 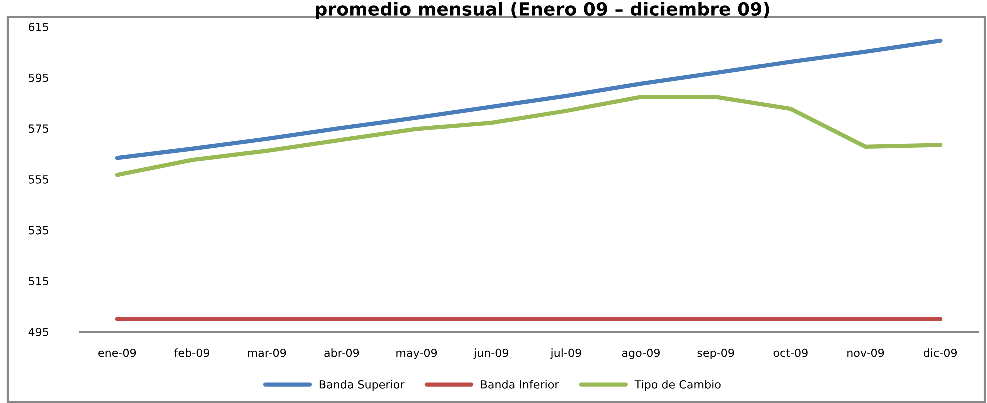 I want to click on x-tick-label: ago-09, so click(x=641, y=354).